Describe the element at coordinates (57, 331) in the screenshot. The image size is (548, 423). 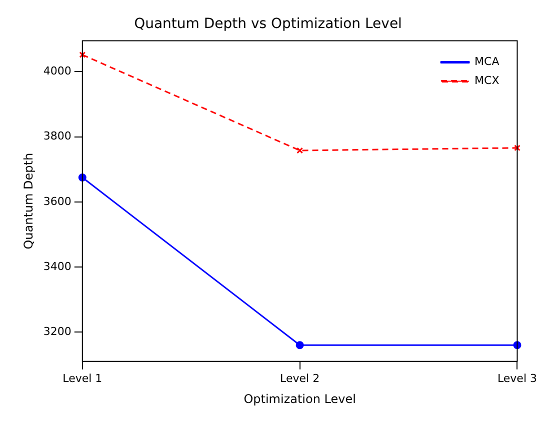
I see `y-tick-label: 3200` at that location.